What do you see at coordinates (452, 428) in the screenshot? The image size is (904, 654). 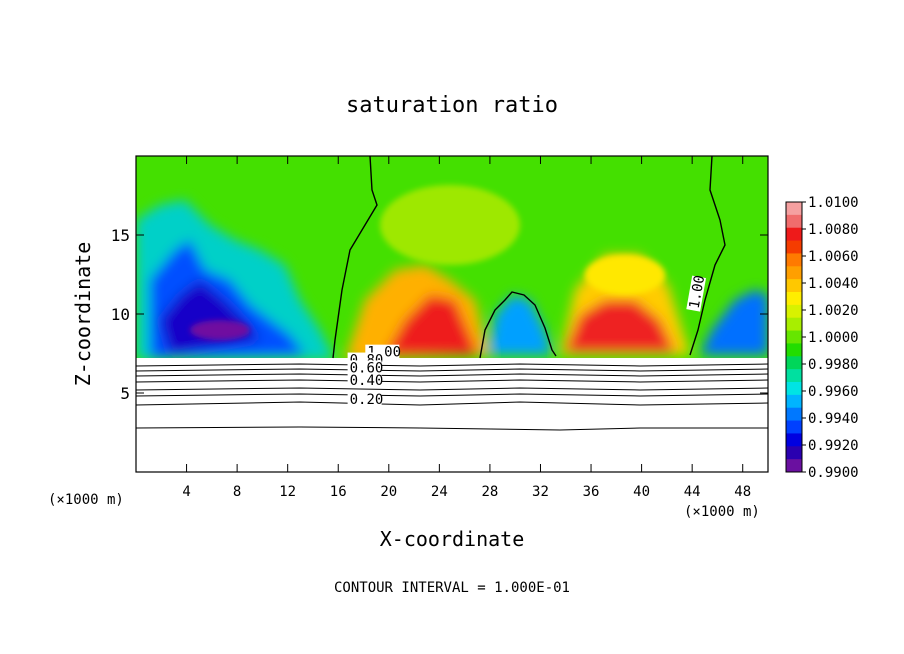 I see `contour-line-0.10` at bounding box center [452, 428].